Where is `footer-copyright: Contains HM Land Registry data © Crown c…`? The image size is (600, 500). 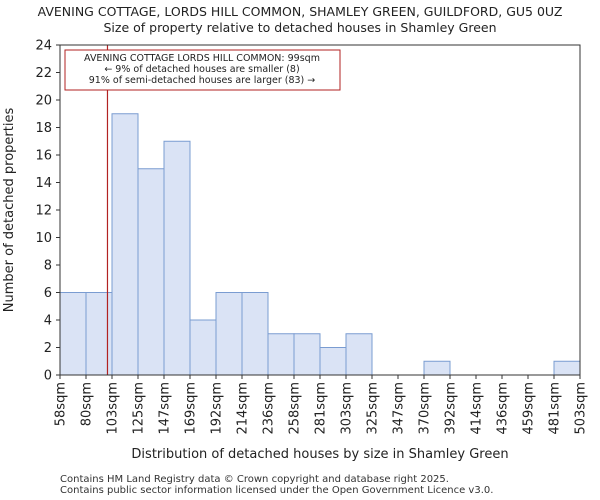
footer-copyright: Contains HM Land Registry data © Crown c… is located at coordinates (254, 479).